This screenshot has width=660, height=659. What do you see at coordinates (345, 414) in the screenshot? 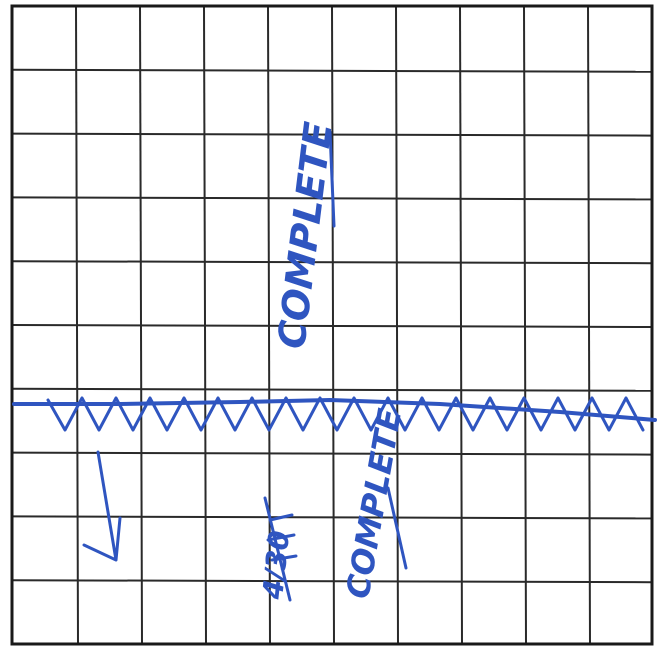
I see `zigzag-mark` at bounding box center [345, 414].